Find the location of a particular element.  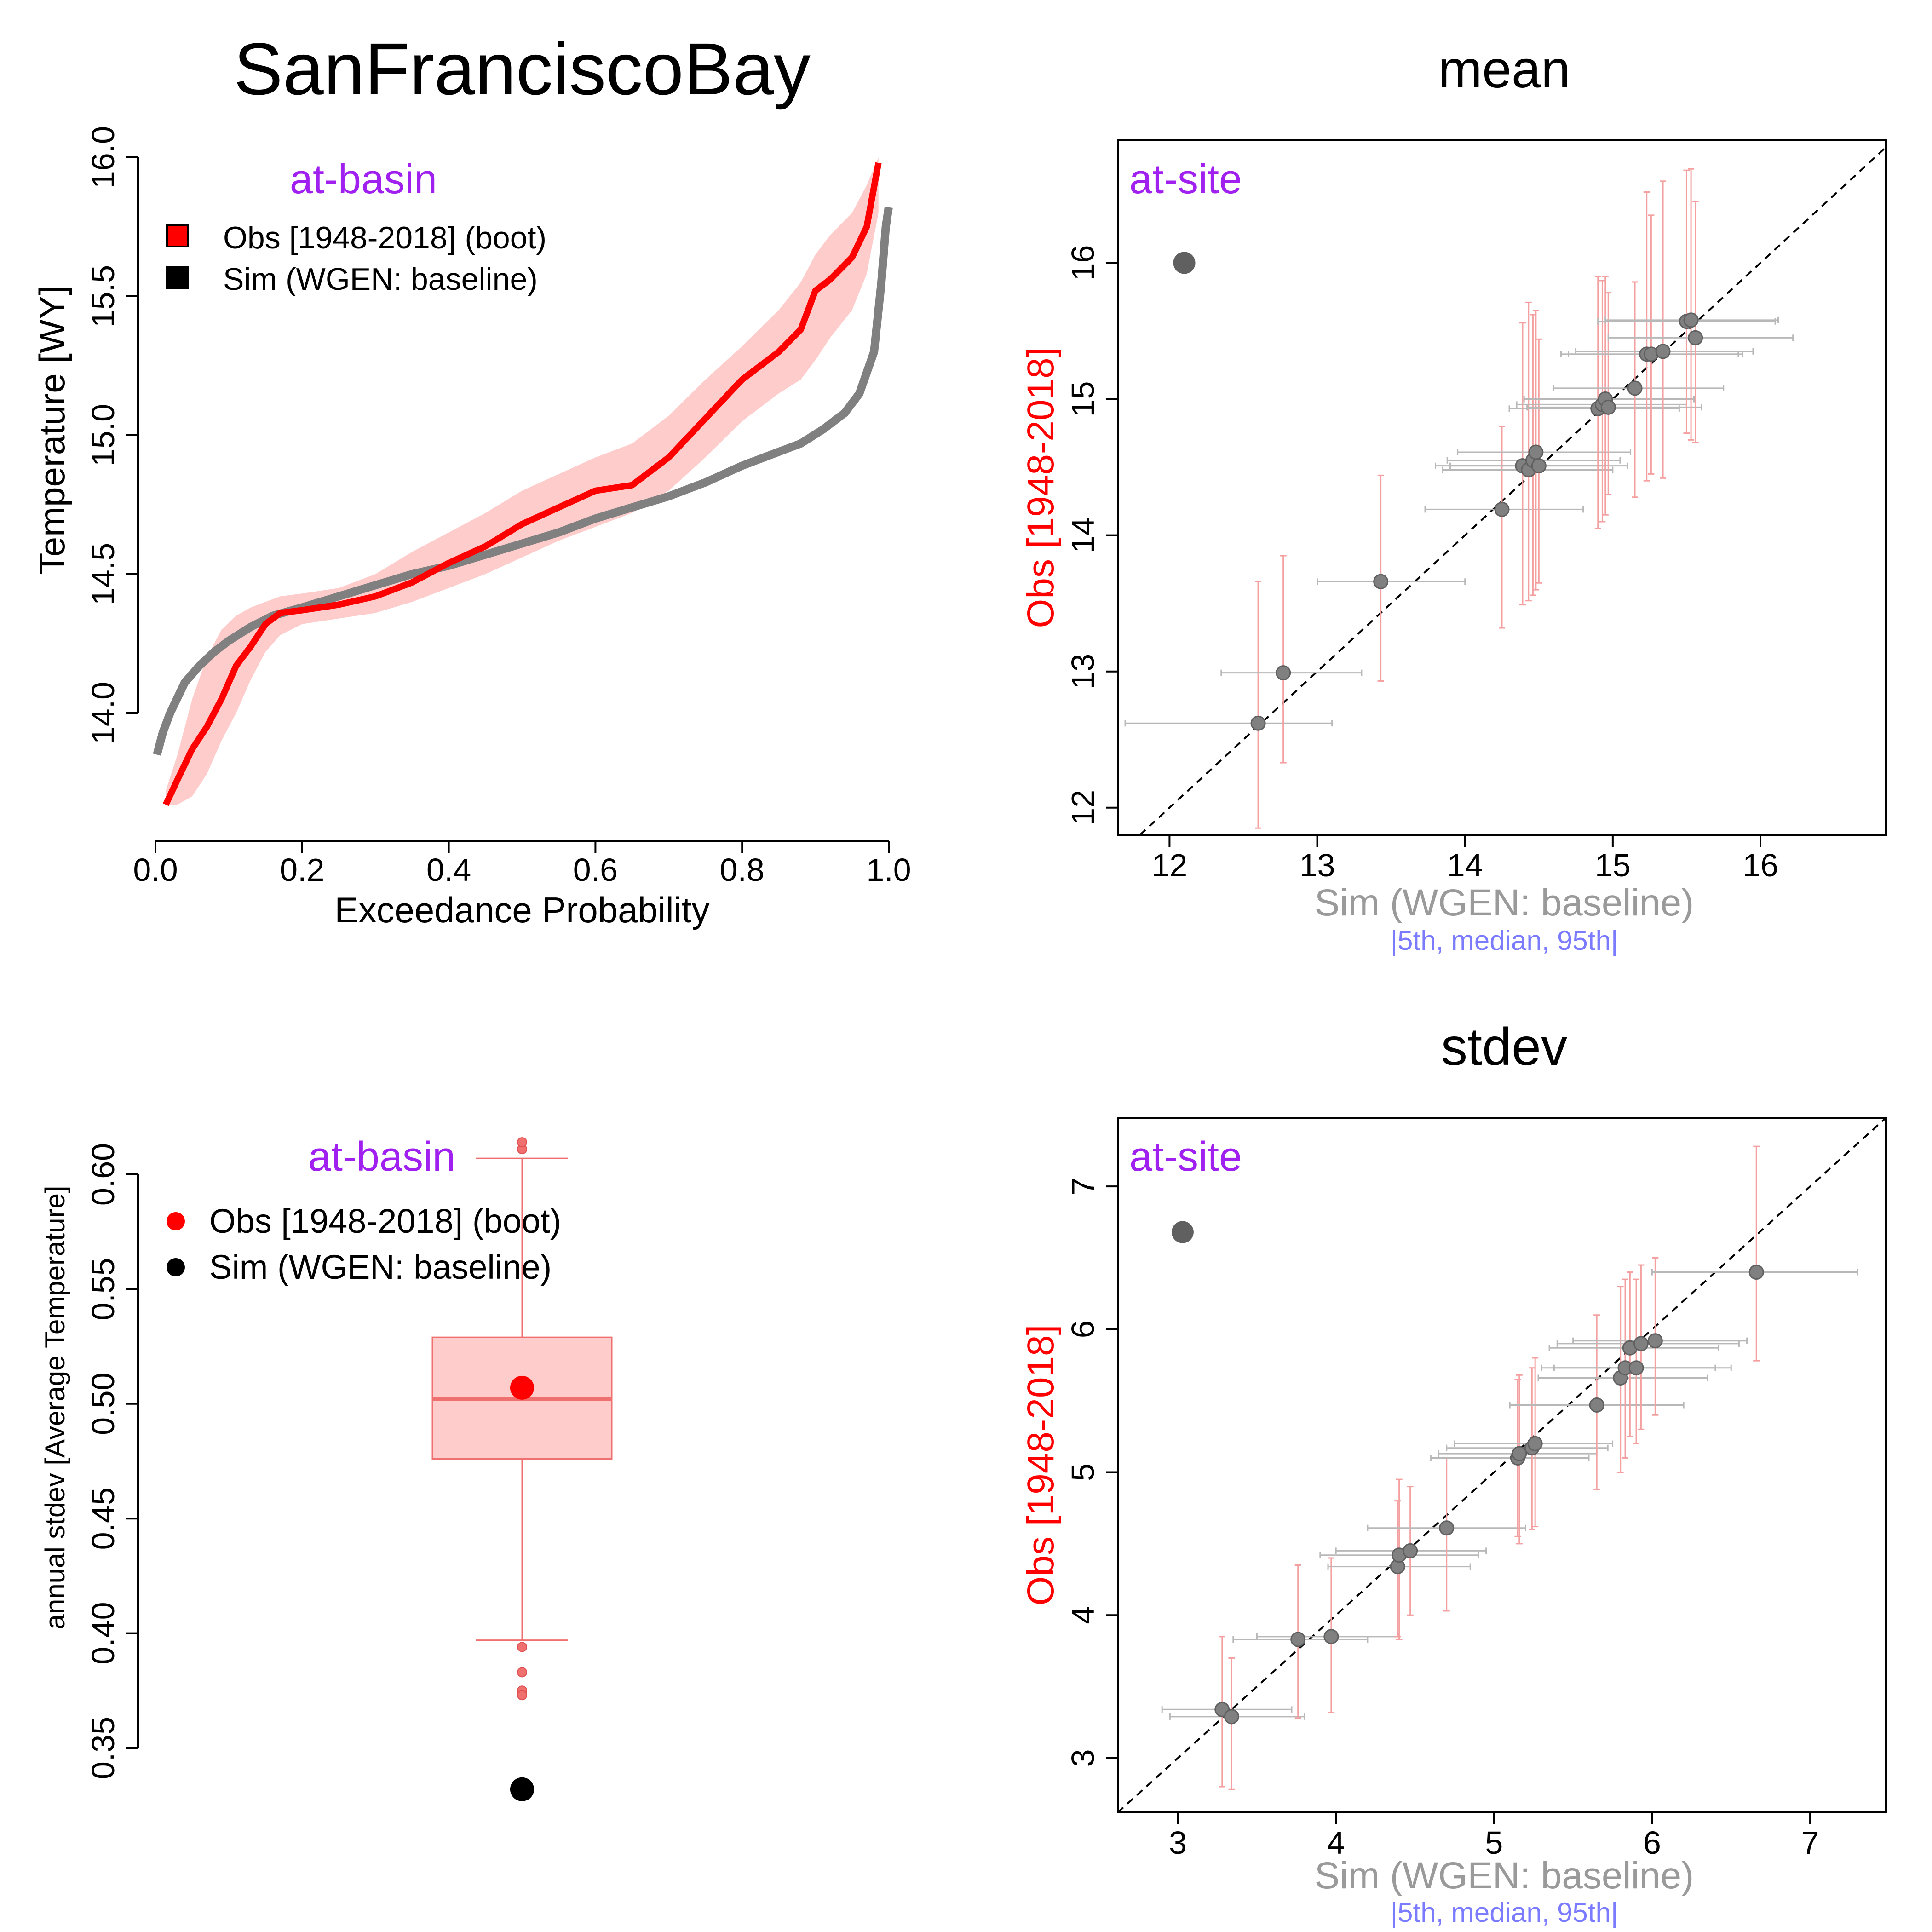

stdev-x-tick-label: 7 is located at coordinates (1810, 1843).